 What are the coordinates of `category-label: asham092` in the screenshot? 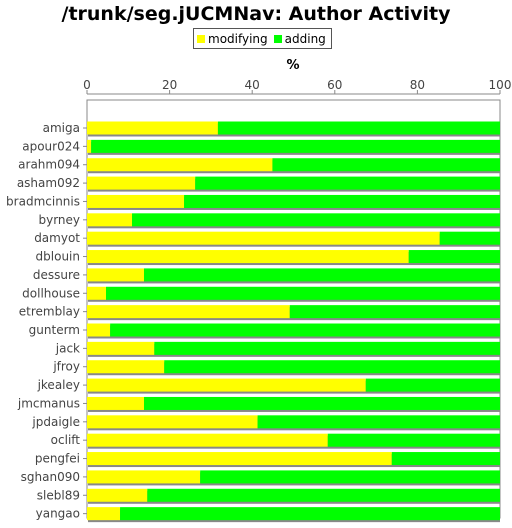 It's located at (48, 183).